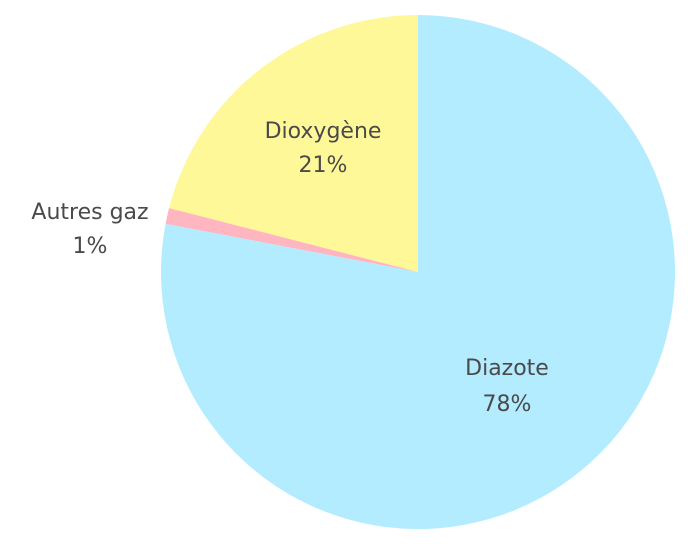 The width and height of the screenshot is (688, 544). What do you see at coordinates (507, 404) in the screenshot?
I see `slice-value-diazote: 78%` at bounding box center [507, 404].